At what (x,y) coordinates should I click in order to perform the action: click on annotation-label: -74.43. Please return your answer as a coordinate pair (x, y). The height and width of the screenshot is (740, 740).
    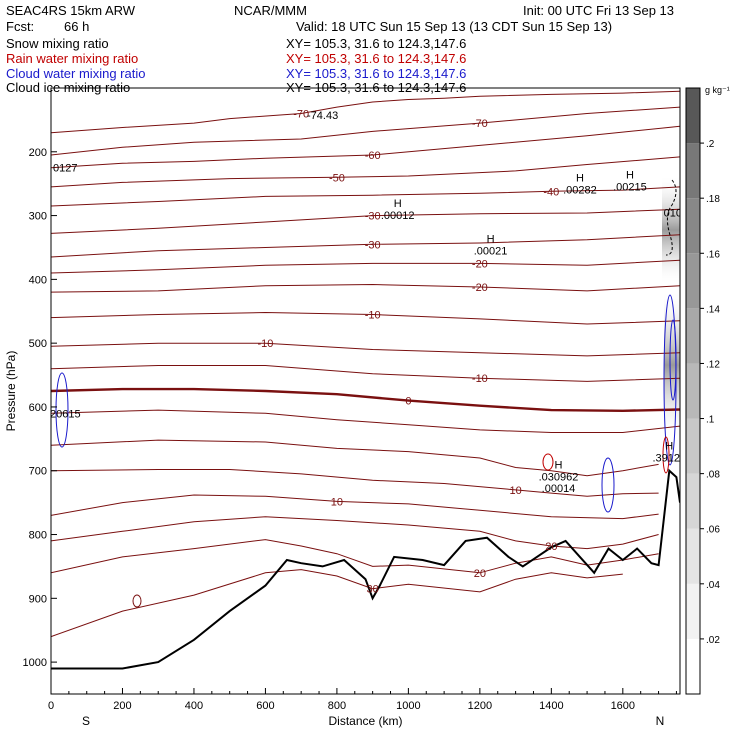
    Looking at the image, I should click on (322, 116).